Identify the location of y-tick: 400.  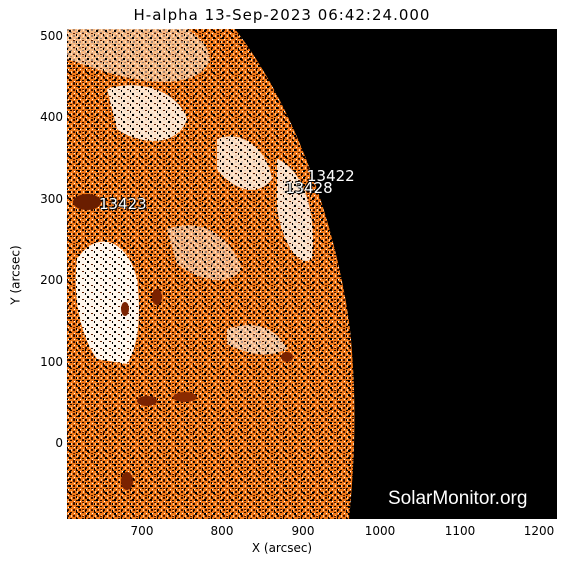
(51, 117).